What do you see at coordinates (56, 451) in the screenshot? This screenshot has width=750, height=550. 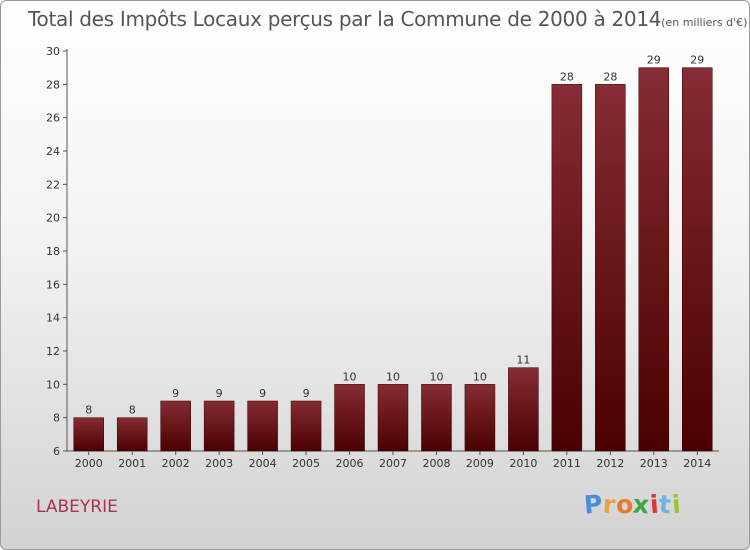 I see `y-tick-label: 6` at bounding box center [56, 451].